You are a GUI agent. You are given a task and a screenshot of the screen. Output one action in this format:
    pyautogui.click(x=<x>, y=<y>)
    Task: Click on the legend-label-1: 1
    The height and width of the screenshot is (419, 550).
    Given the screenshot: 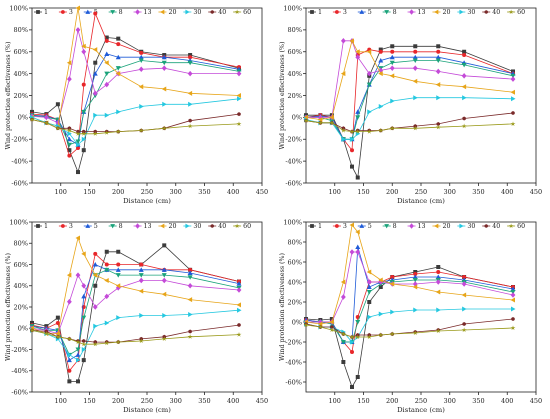 What is the action you would take?
    pyautogui.click(x=46, y=12)
    